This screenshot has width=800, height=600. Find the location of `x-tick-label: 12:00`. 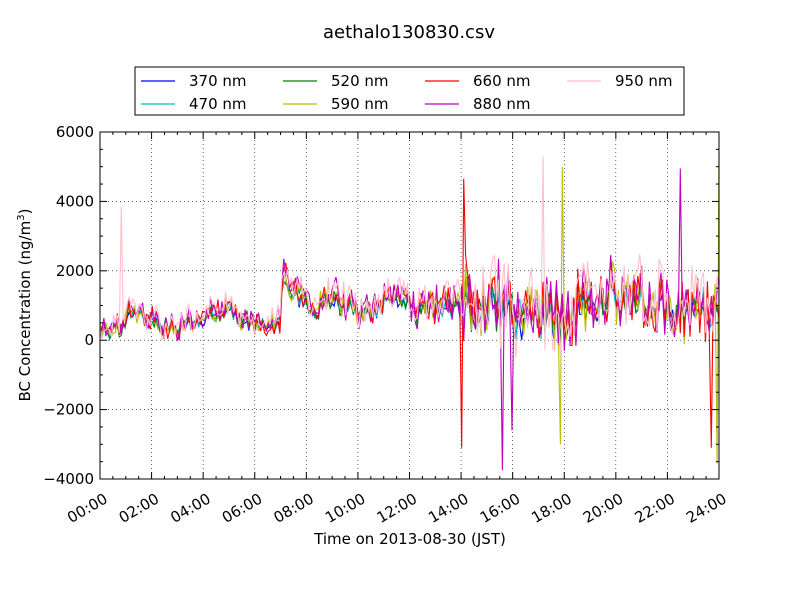

x-tick-label: 12:00 is located at coordinates (397, 508).